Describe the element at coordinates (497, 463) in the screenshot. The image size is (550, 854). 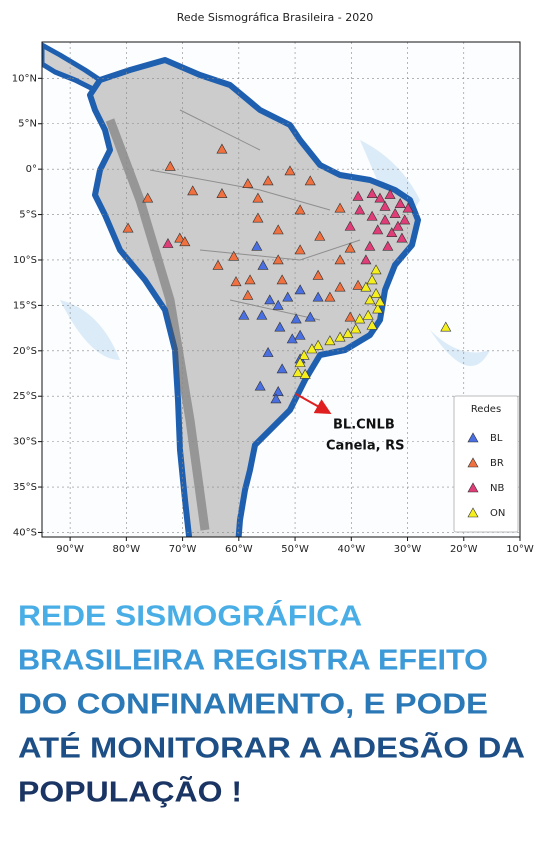
I see `legend-label: BR` at that location.